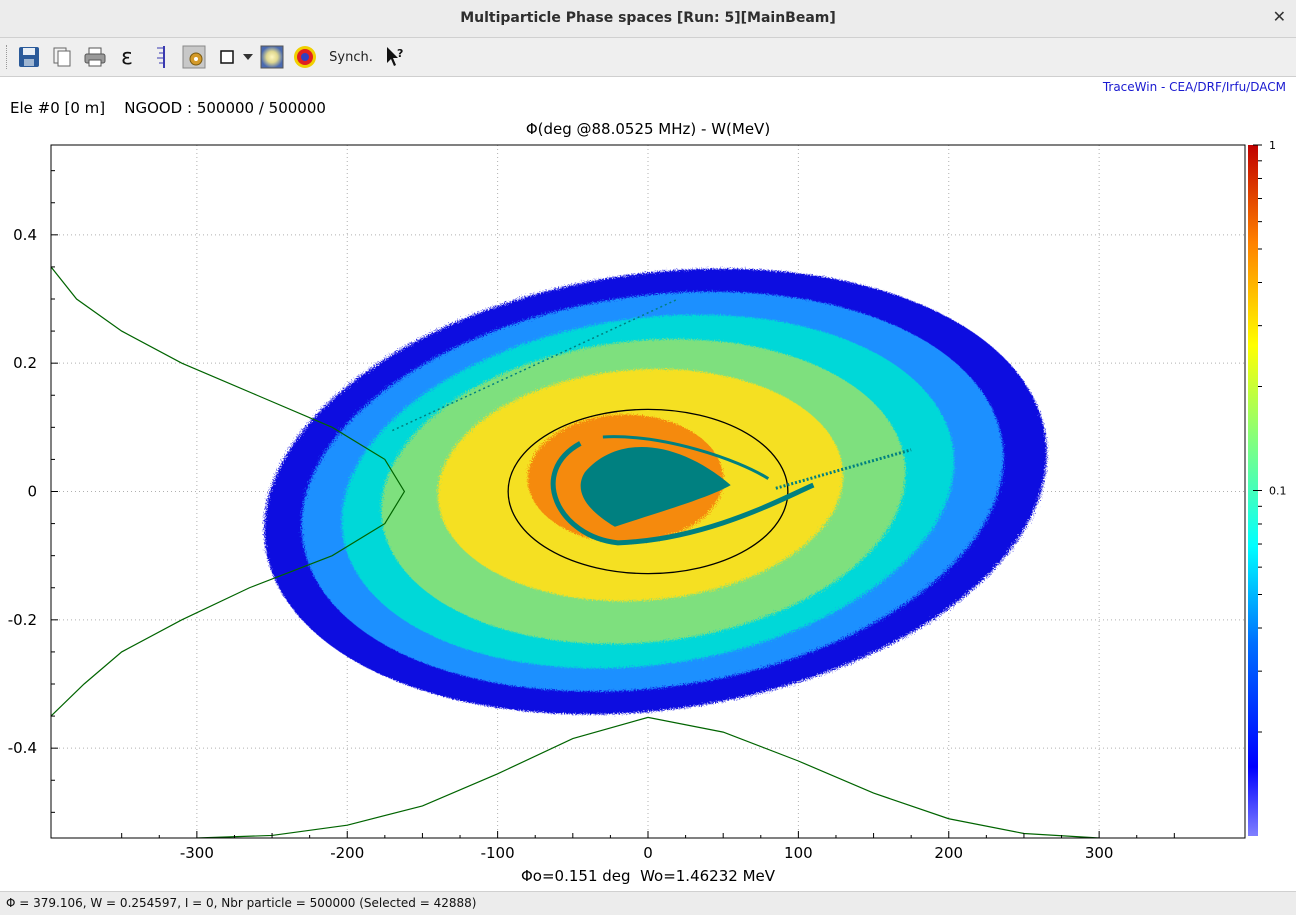 The height and width of the screenshot is (915, 1296). I want to click on plot-title: Φ(deg @88.0525 MHz) - W(MeV), so click(648, 129).